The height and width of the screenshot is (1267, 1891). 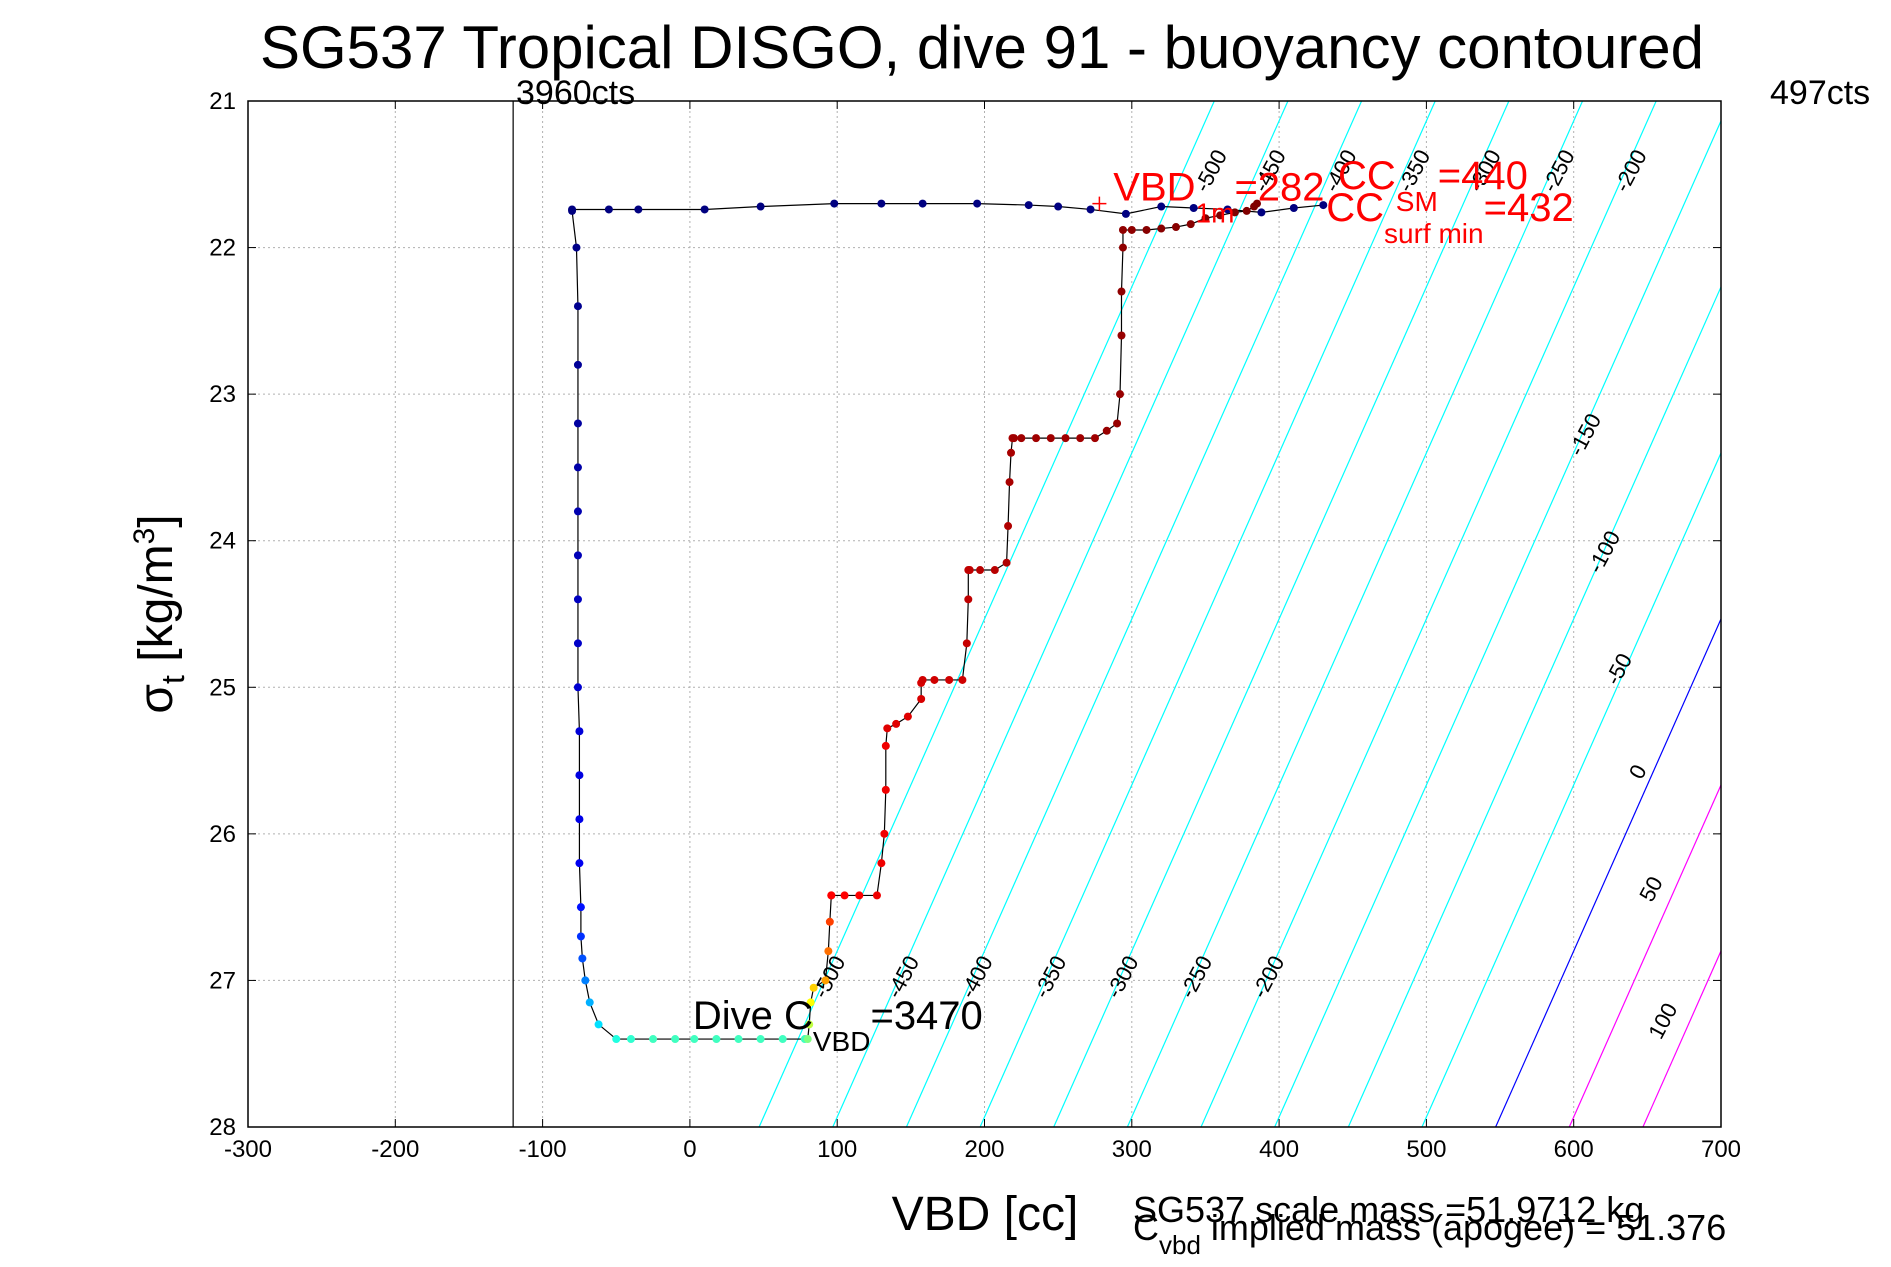 What do you see at coordinates (222, 980) in the screenshot?
I see `y-tick-label-6: 27` at bounding box center [222, 980].